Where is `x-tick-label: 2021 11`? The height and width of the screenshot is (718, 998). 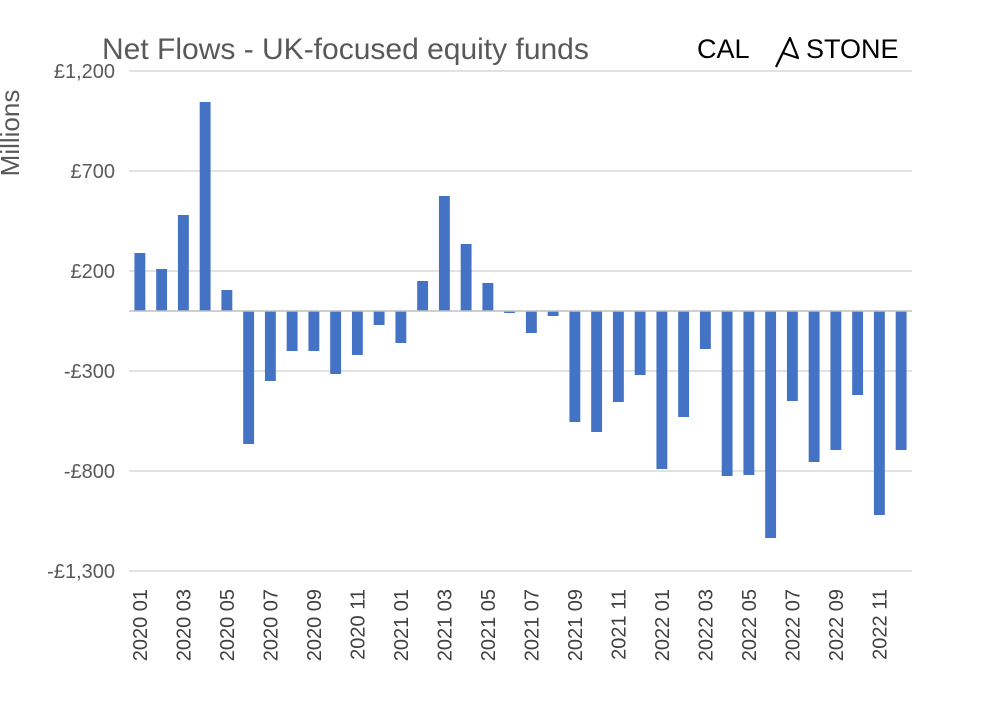
x-tick-label: 2021 11 is located at coordinates (619, 624).